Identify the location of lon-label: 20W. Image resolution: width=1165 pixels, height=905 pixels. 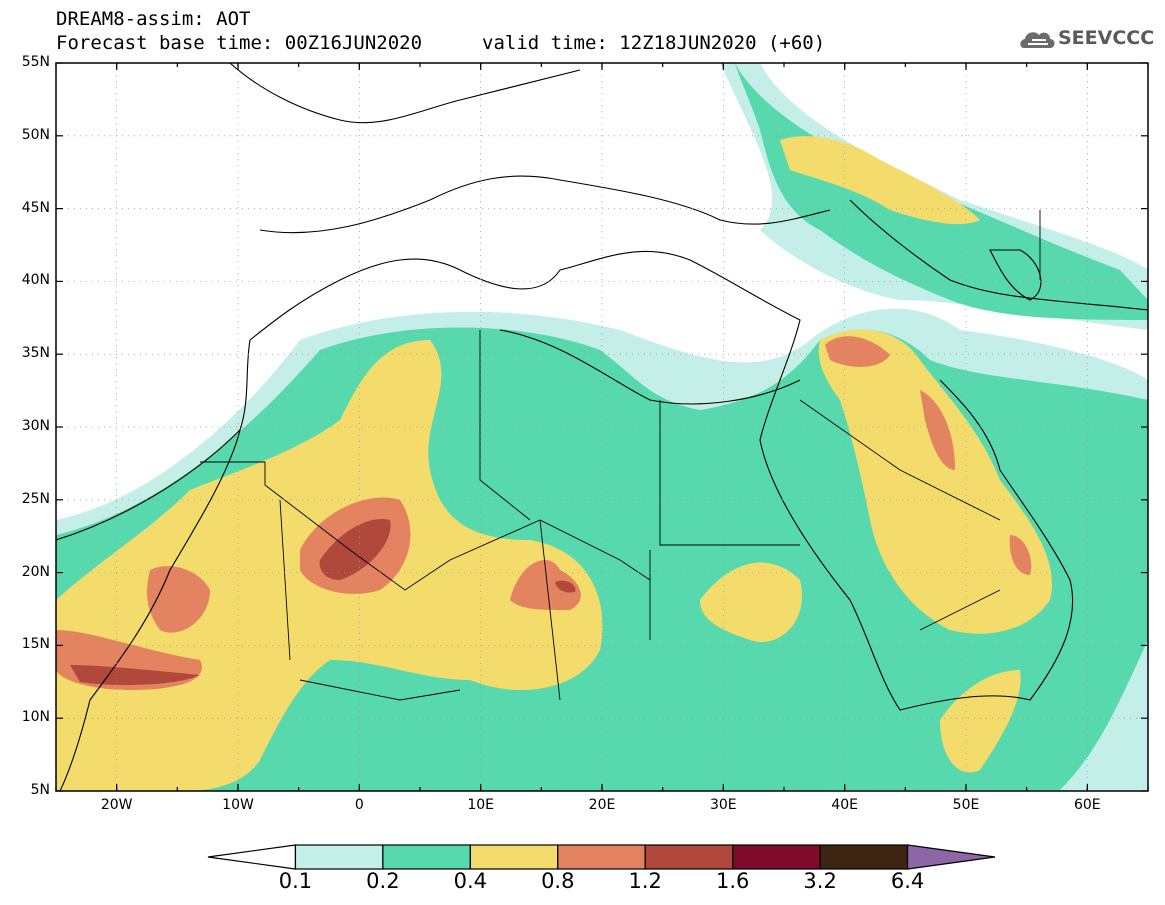
(116, 805).